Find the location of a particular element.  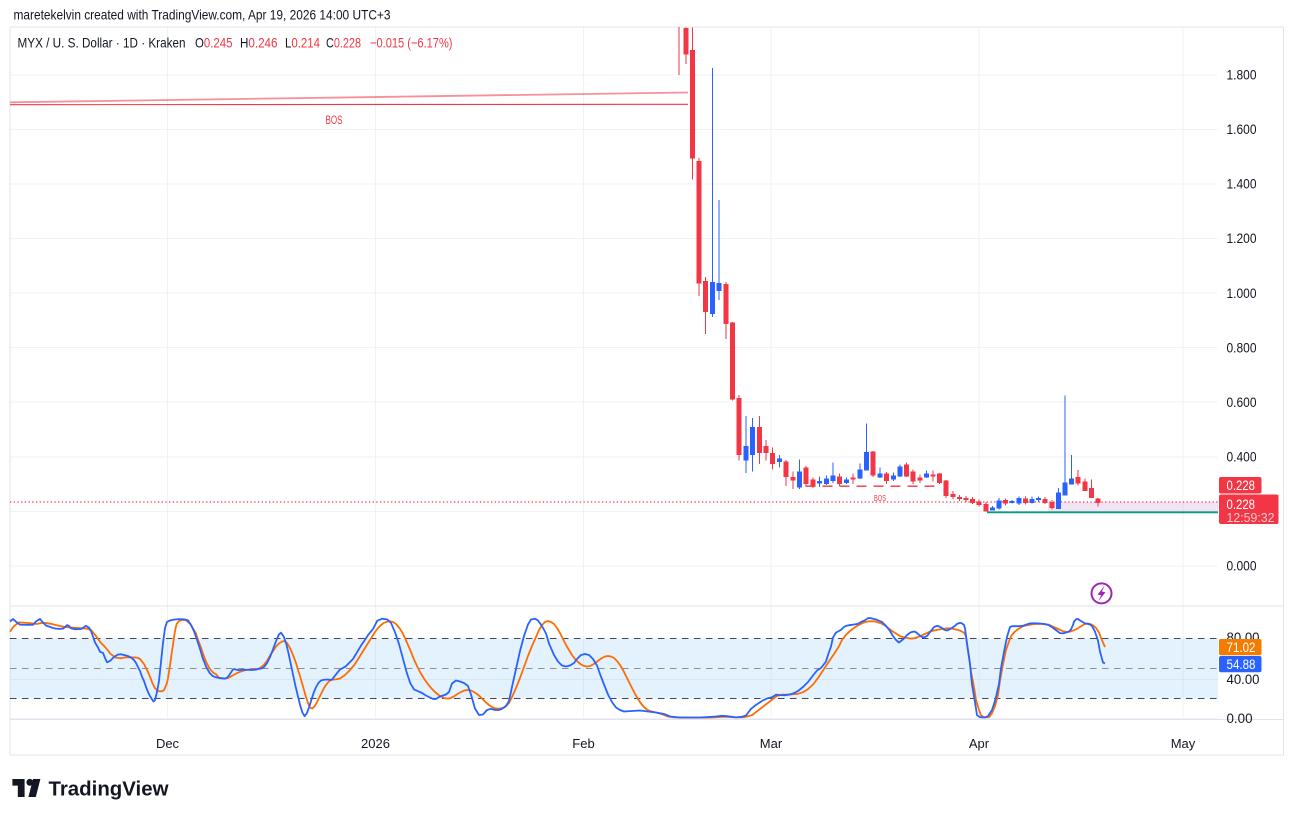

svg-text: 1.600 is located at coordinates (1242, 129).